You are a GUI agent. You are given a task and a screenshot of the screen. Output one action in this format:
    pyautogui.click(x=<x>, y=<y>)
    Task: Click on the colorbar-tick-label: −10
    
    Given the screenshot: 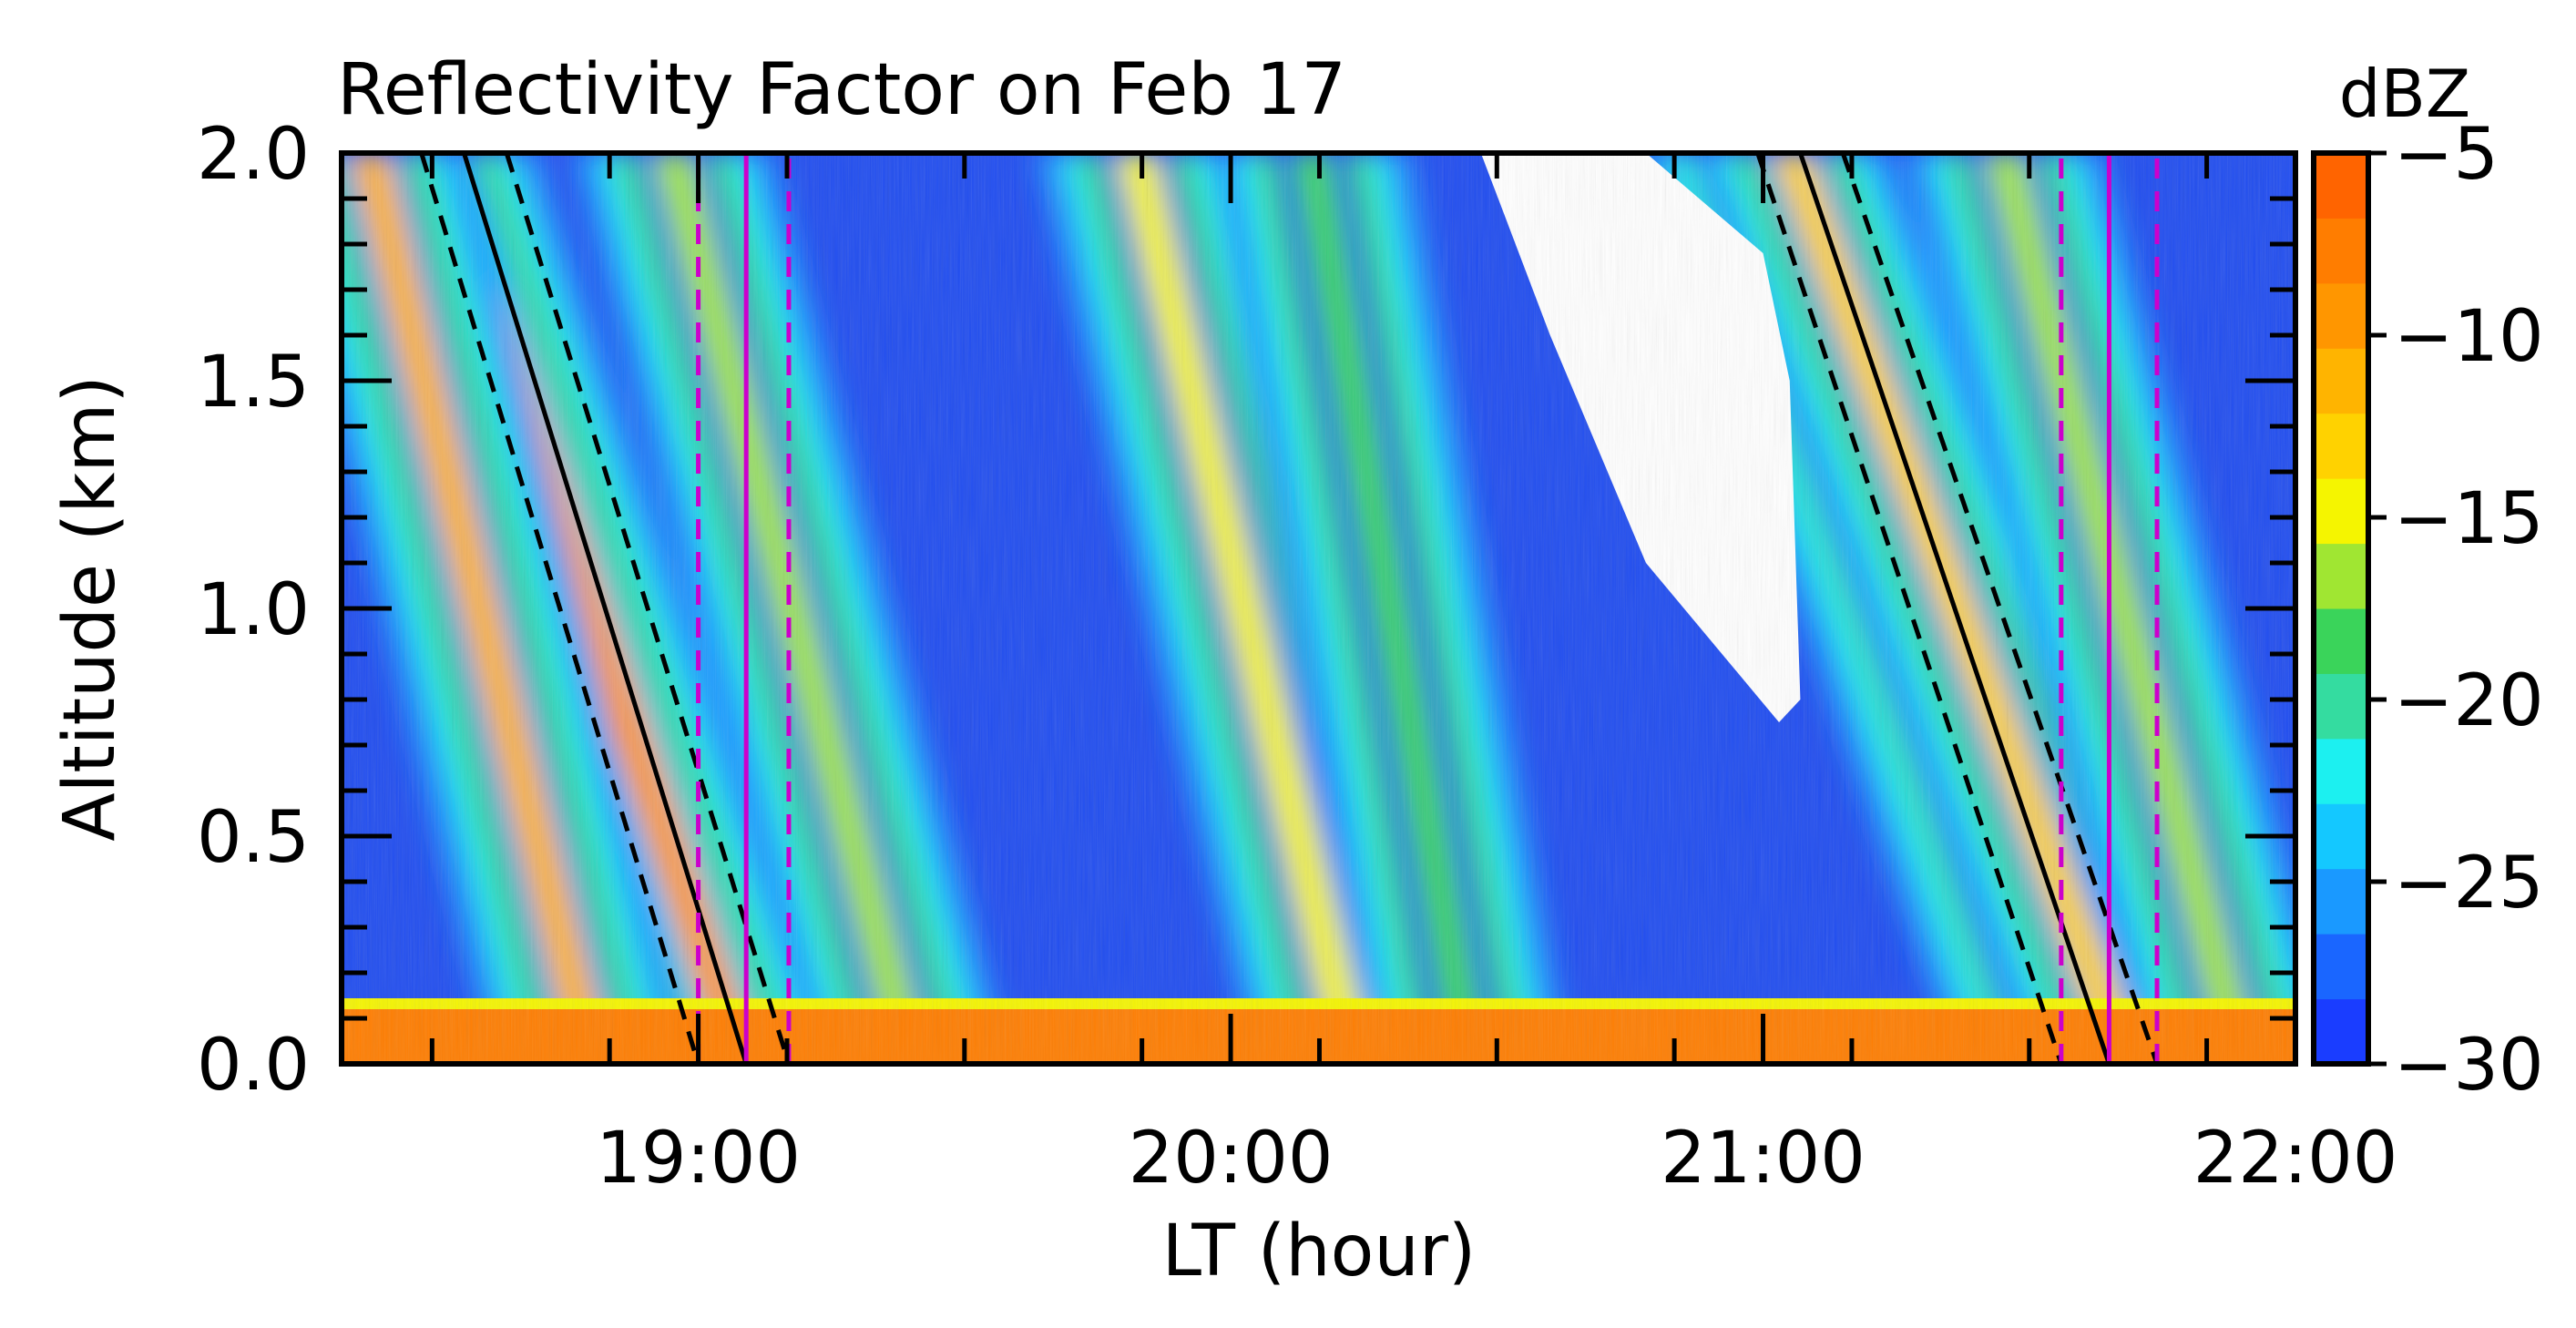 What is the action you would take?
    pyautogui.click(x=2469, y=337)
    